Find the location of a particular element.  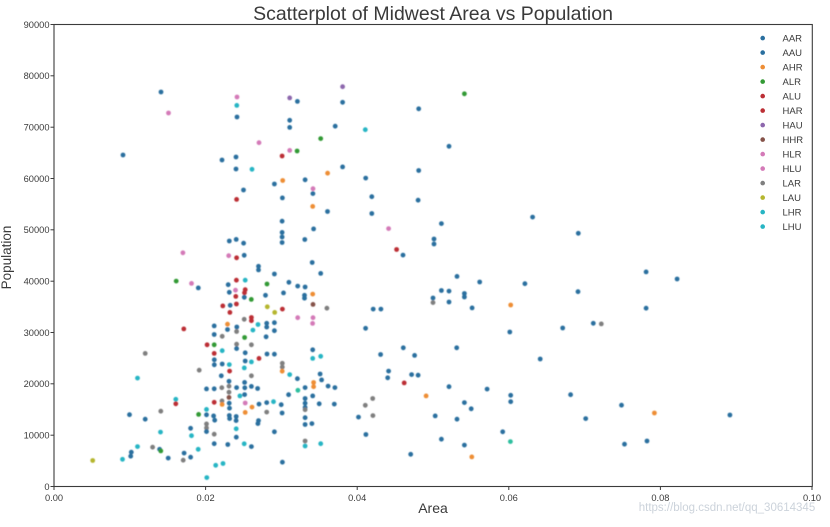

svg-text: 0.04 is located at coordinates (357, 498).